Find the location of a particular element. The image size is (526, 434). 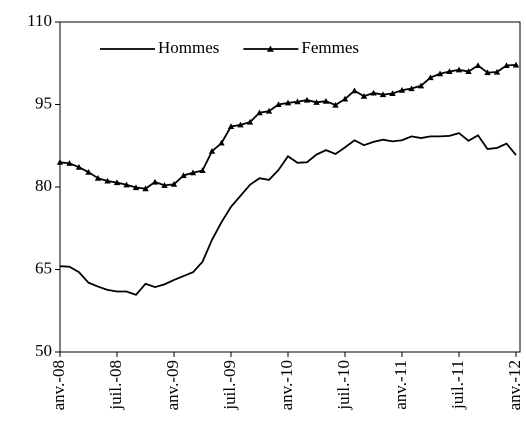

x-tick-label: juil.-09 is located at coordinates (229, 385).